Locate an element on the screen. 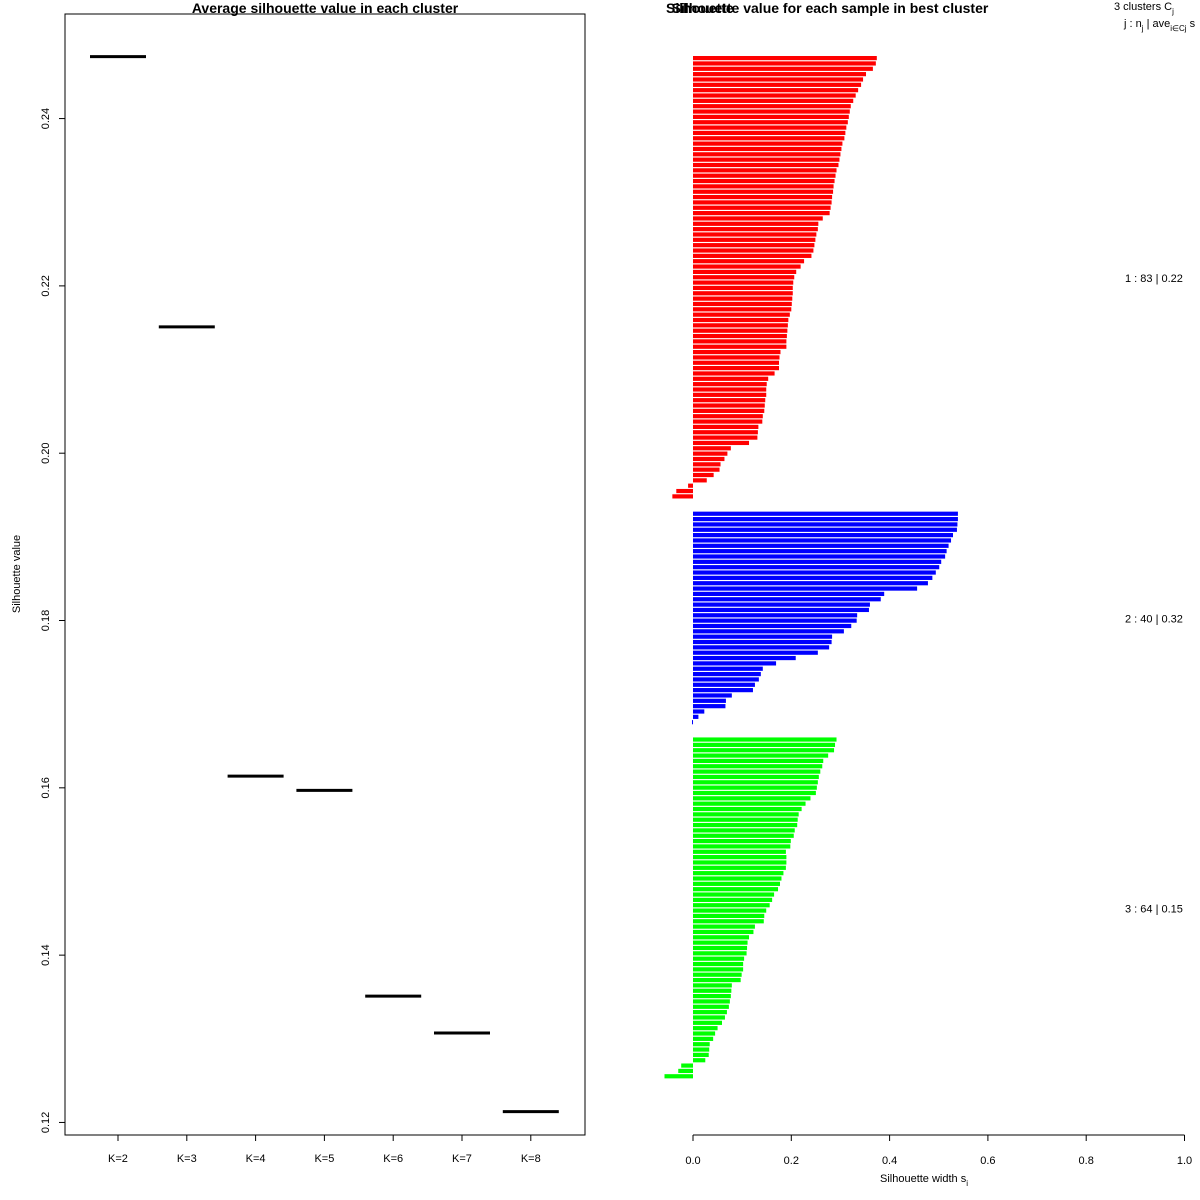 The image size is (1200, 1200). right-x-axis: 0.0 0.2 0.4 0.6 0.8 1.0 is located at coordinates (938, 1150).